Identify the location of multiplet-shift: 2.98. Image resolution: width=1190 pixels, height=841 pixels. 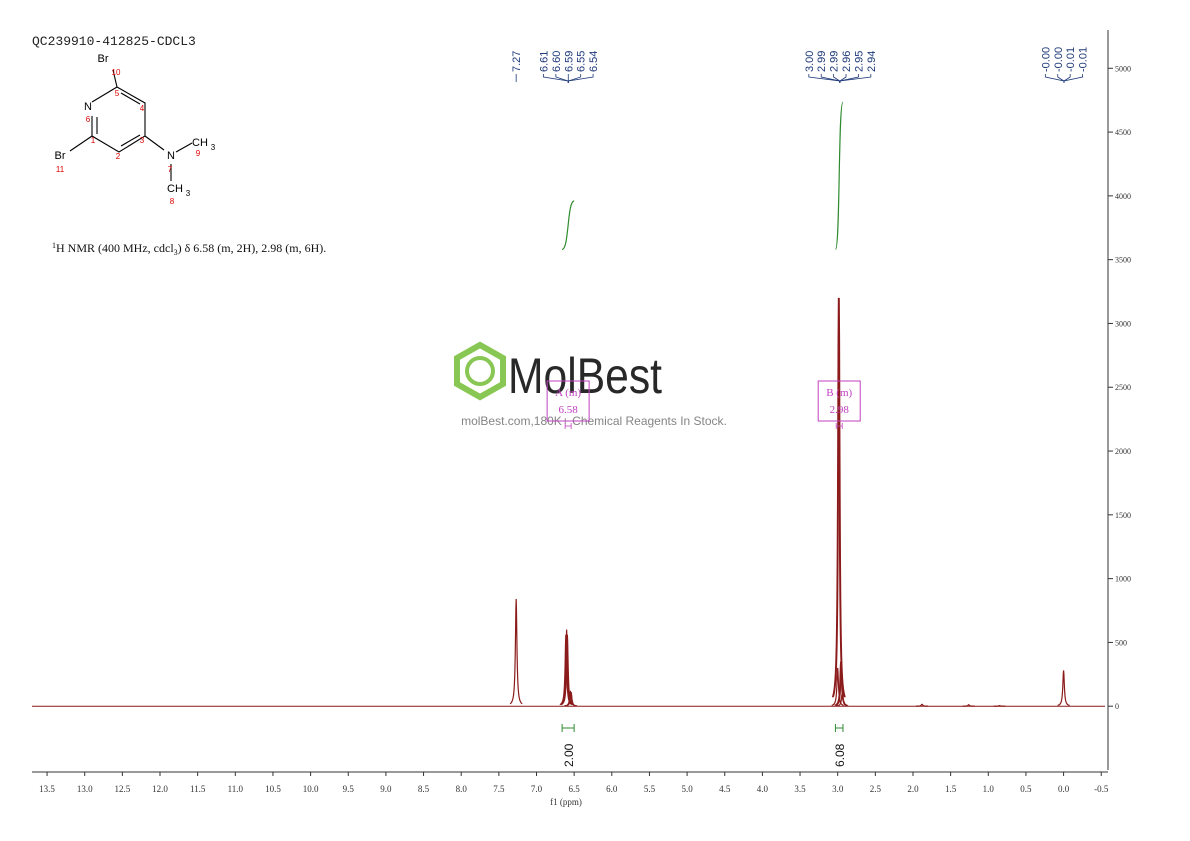
(840, 410).